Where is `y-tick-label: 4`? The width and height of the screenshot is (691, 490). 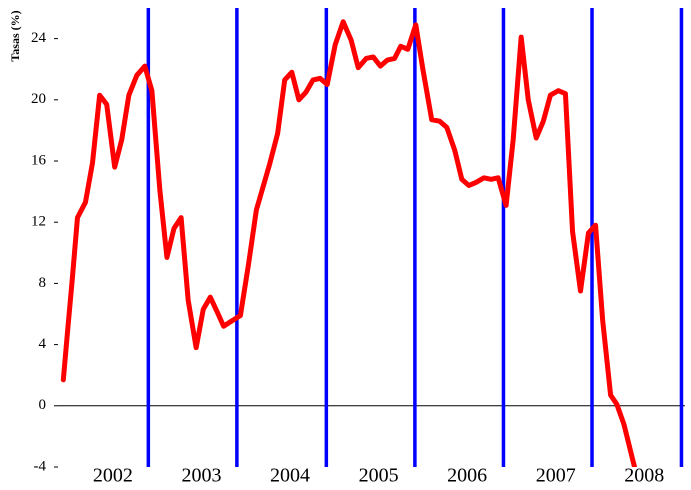 y-tick-label: 4 is located at coordinates (43, 344).